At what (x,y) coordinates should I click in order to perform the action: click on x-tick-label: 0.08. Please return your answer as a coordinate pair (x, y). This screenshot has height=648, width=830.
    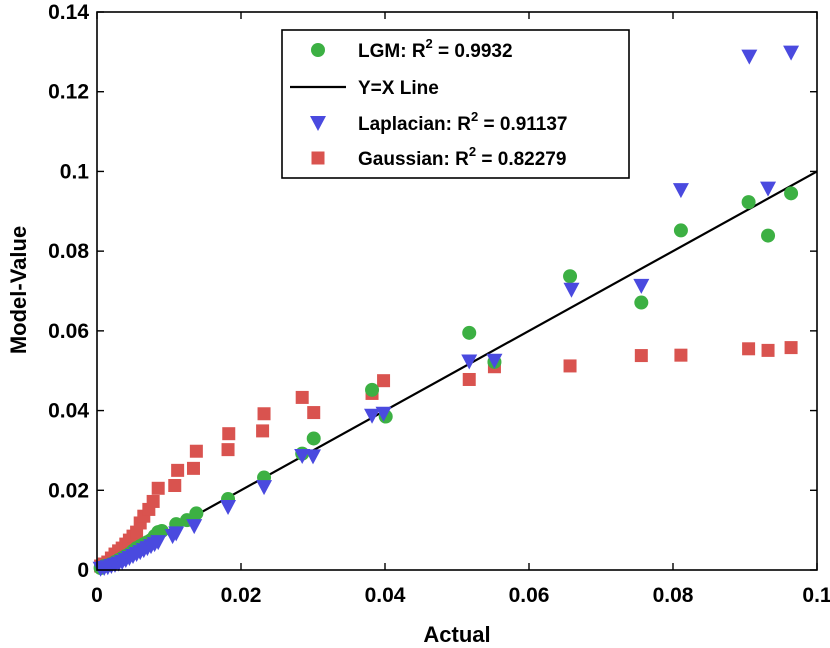
    Looking at the image, I should click on (673, 595).